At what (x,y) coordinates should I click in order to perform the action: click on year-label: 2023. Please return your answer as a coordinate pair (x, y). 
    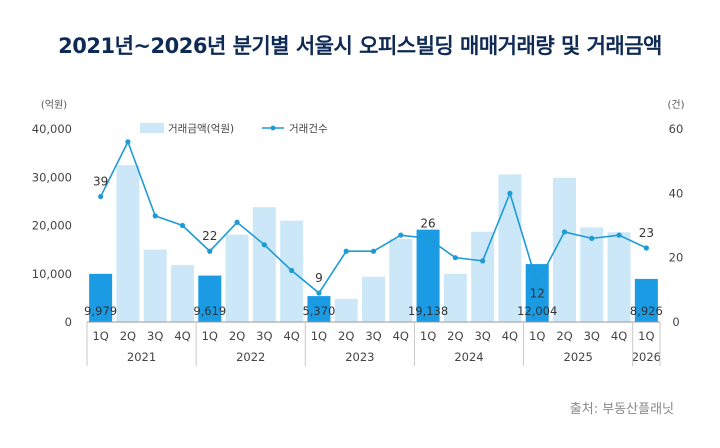
    Looking at the image, I should click on (359, 357).